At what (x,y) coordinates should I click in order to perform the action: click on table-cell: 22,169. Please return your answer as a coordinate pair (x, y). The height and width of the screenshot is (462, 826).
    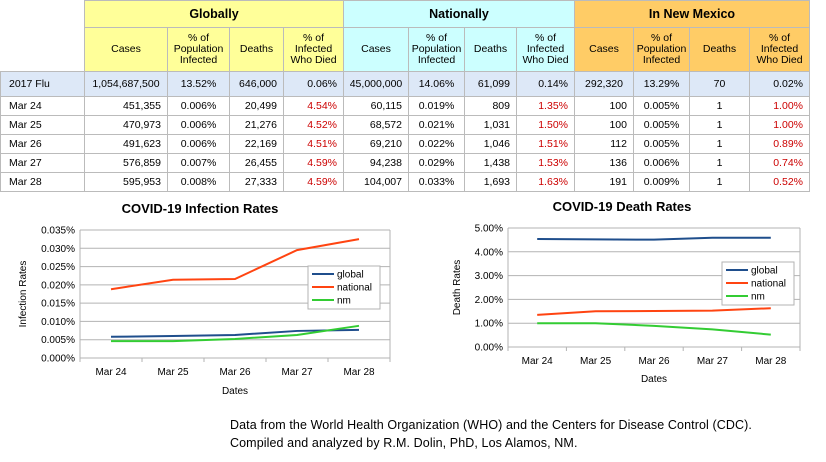
    Looking at the image, I should click on (256, 144).